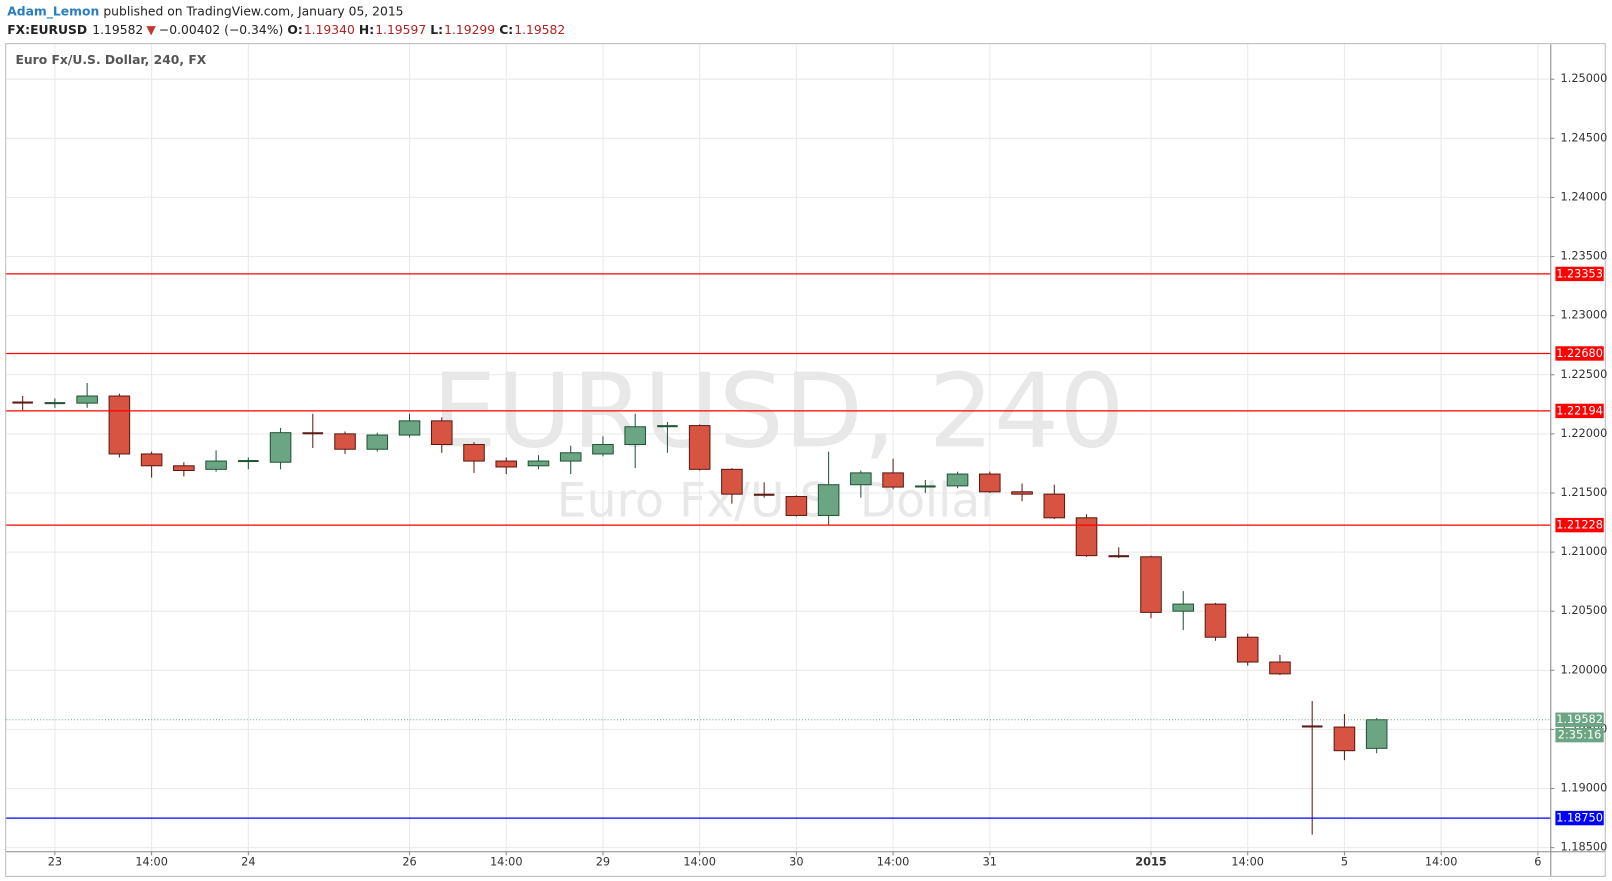  I want to click on header-symbol: FX:EURUSD, so click(47, 29).